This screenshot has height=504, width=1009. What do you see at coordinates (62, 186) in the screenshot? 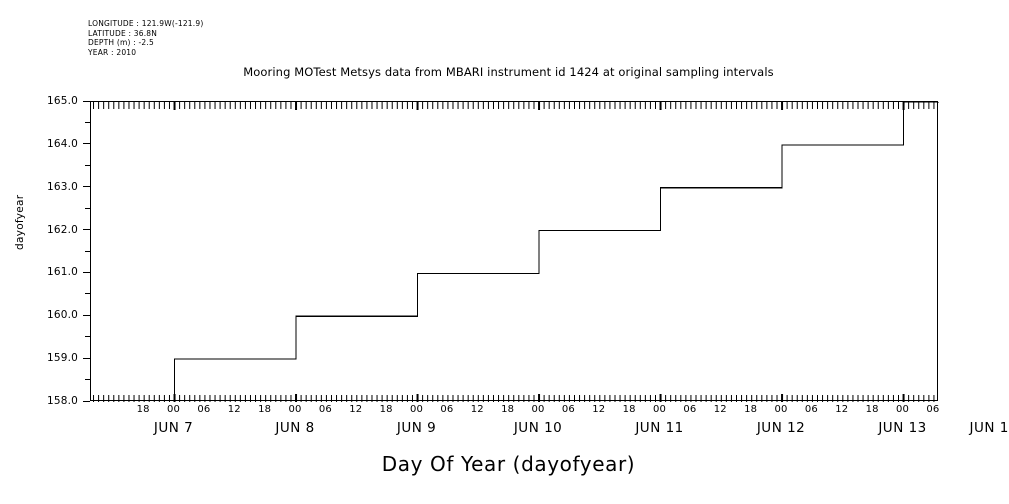
I see `y-tick-label: 163.0` at bounding box center [62, 186].